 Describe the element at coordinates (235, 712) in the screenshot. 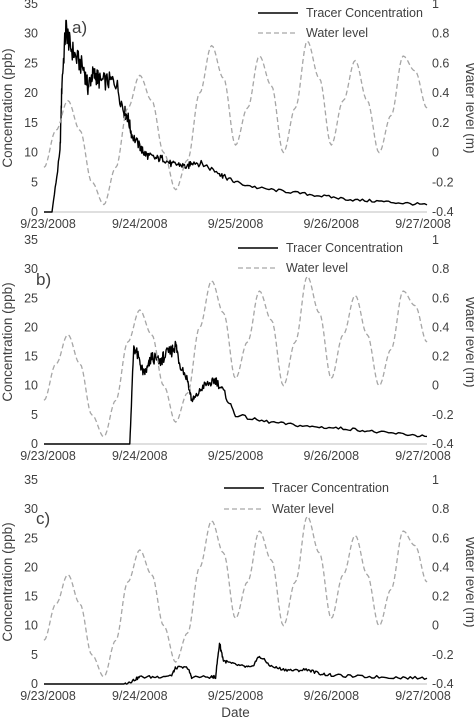

I see `x-axis-title: Date` at that location.